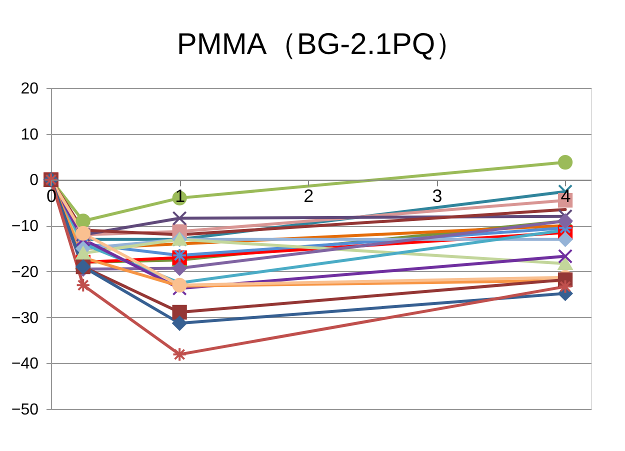  Describe the element at coordinates (29, 135) in the screenshot. I see `y-tick-label: 10` at that location.